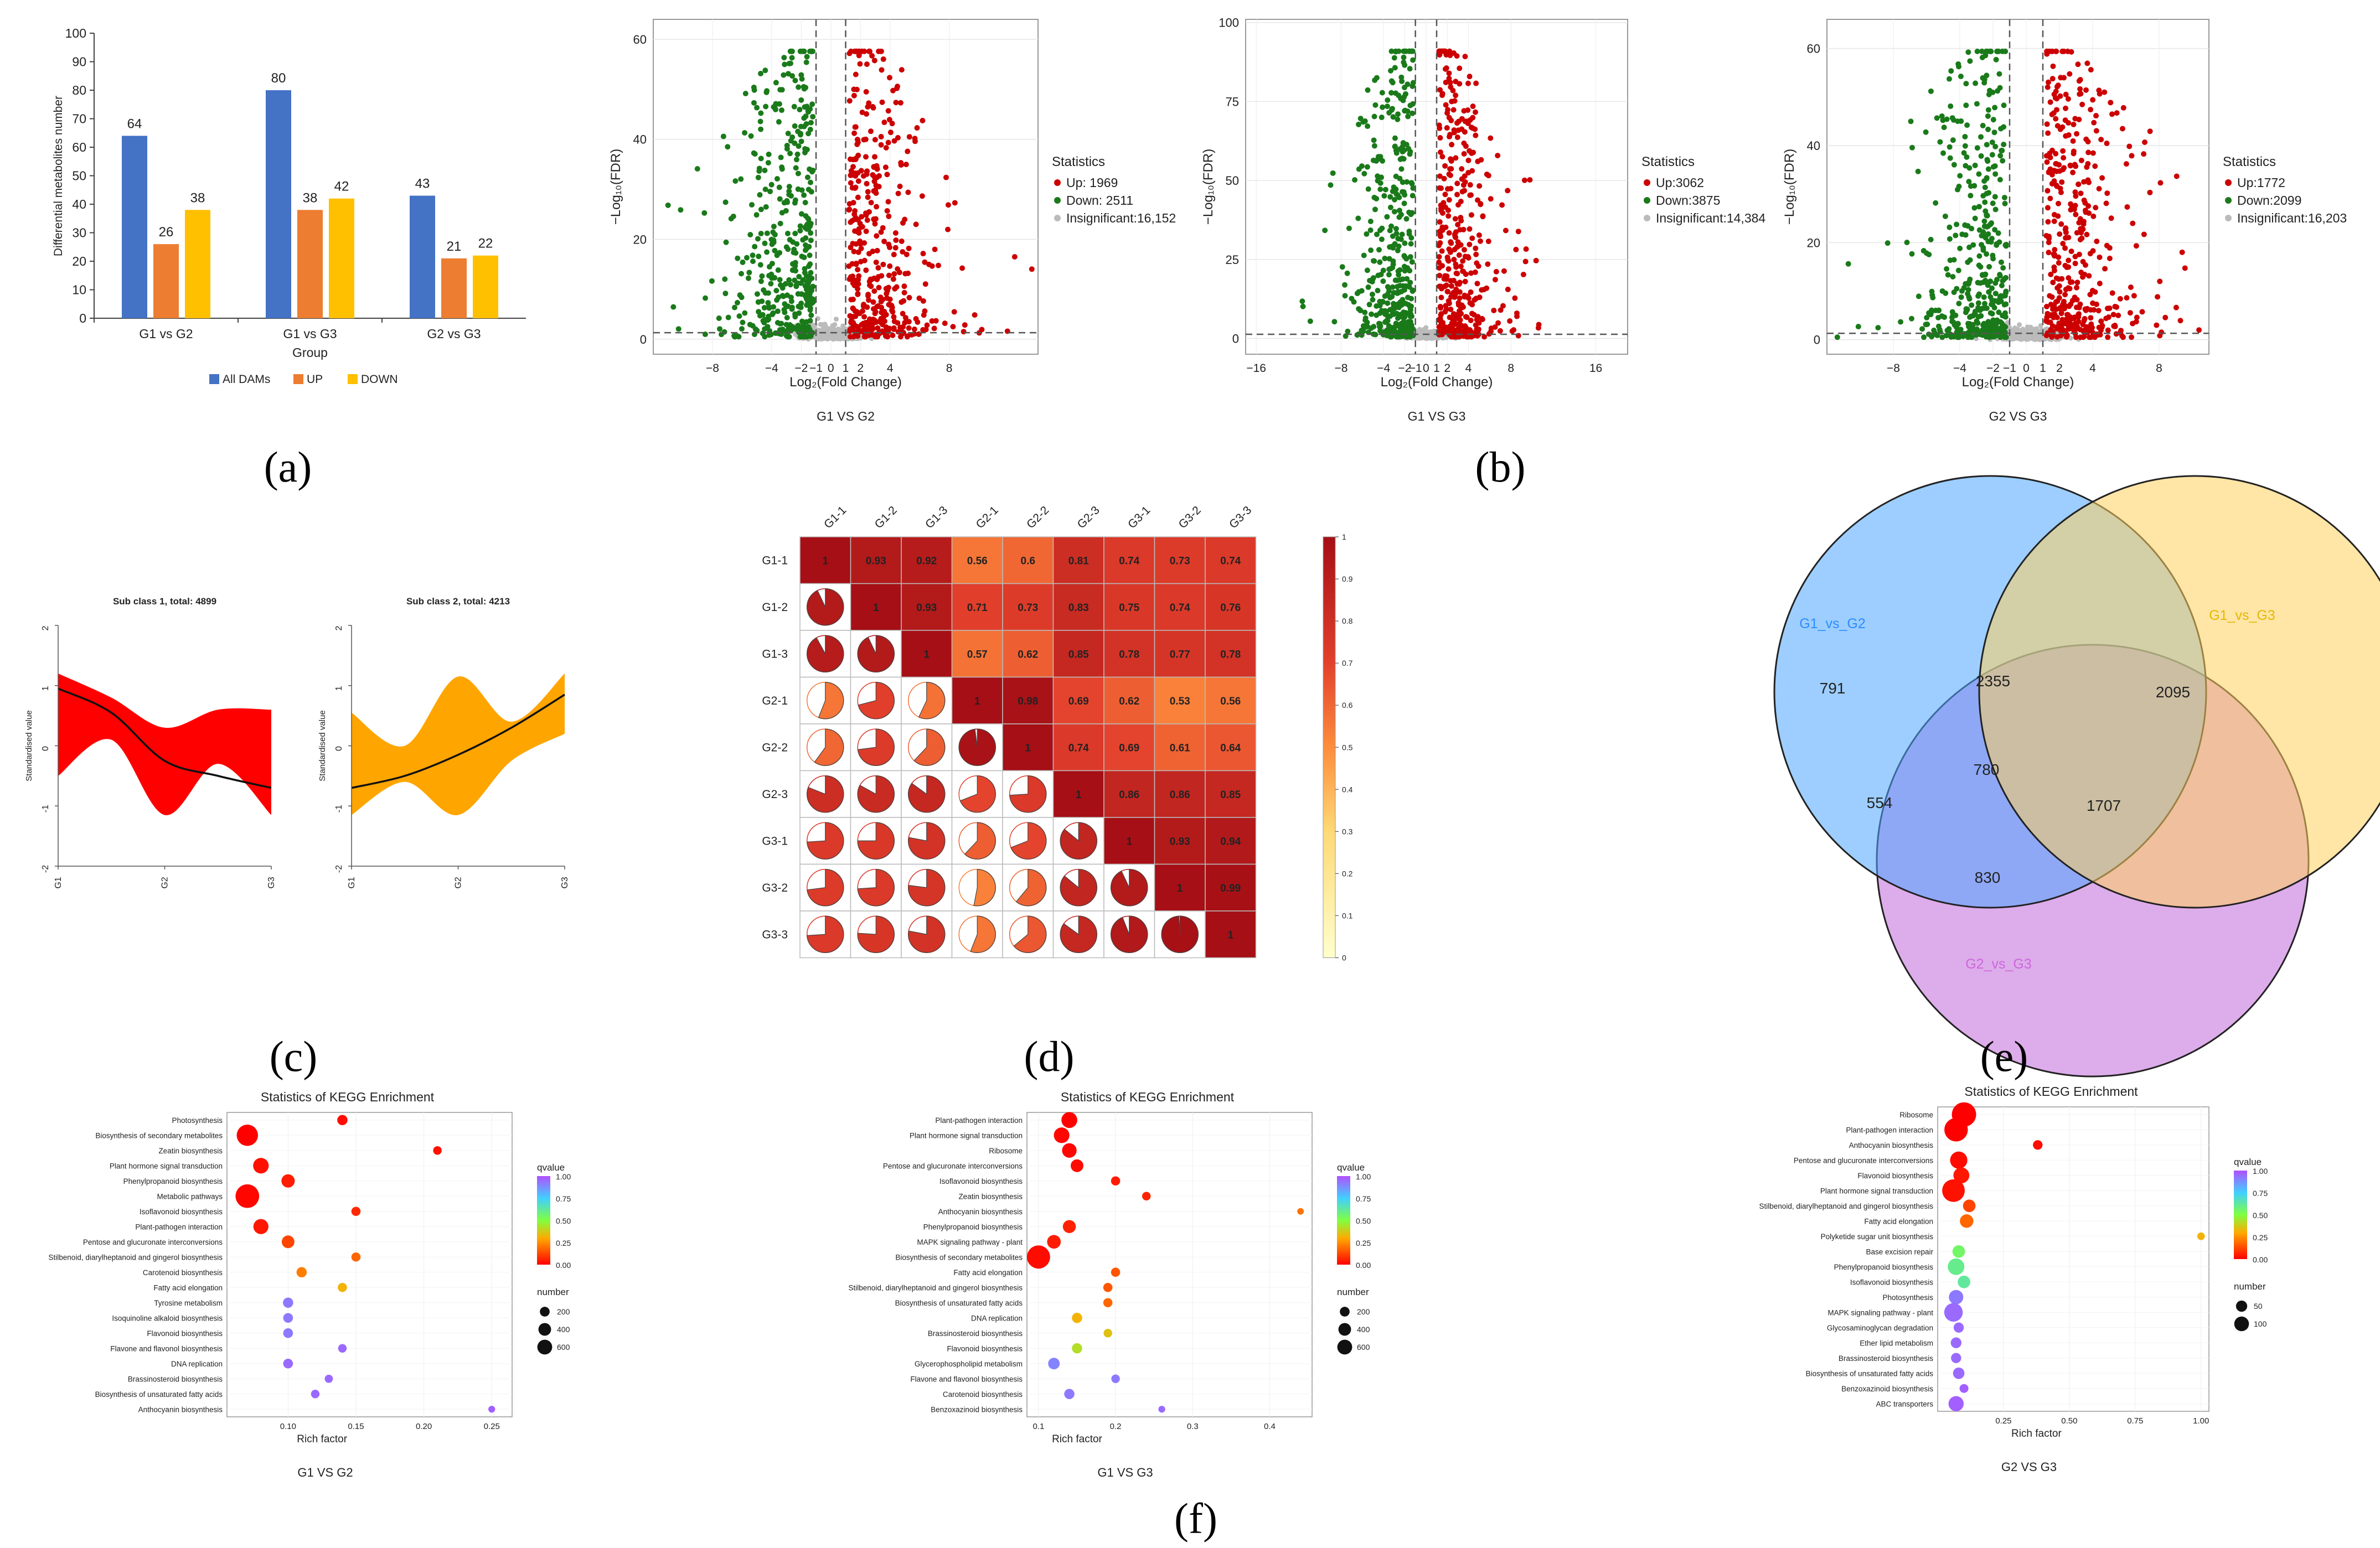  What do you see at coordinates (997, 1318) in the screenshot?
I see `term-label: DNA replication` at bounding box center [997, 1318].